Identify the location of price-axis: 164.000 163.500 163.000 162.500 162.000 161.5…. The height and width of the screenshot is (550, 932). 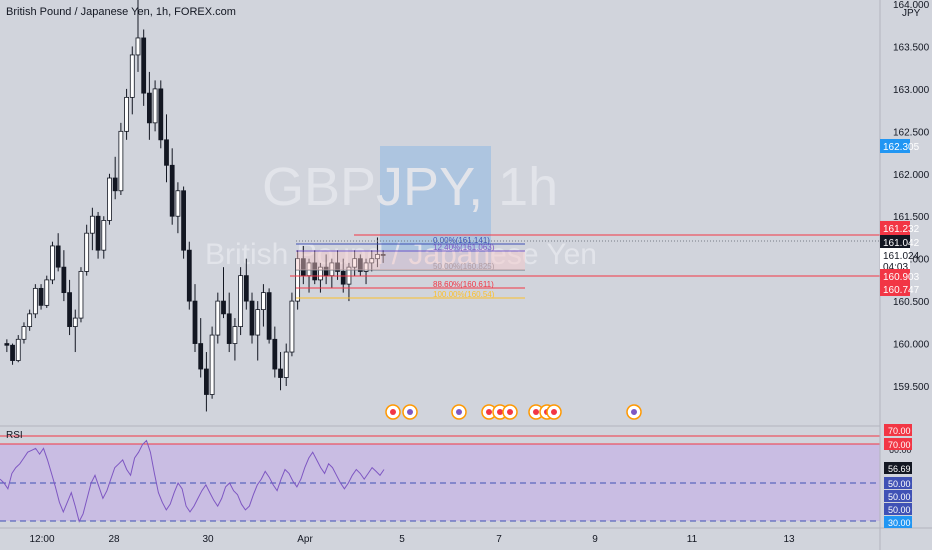
(911, 196).